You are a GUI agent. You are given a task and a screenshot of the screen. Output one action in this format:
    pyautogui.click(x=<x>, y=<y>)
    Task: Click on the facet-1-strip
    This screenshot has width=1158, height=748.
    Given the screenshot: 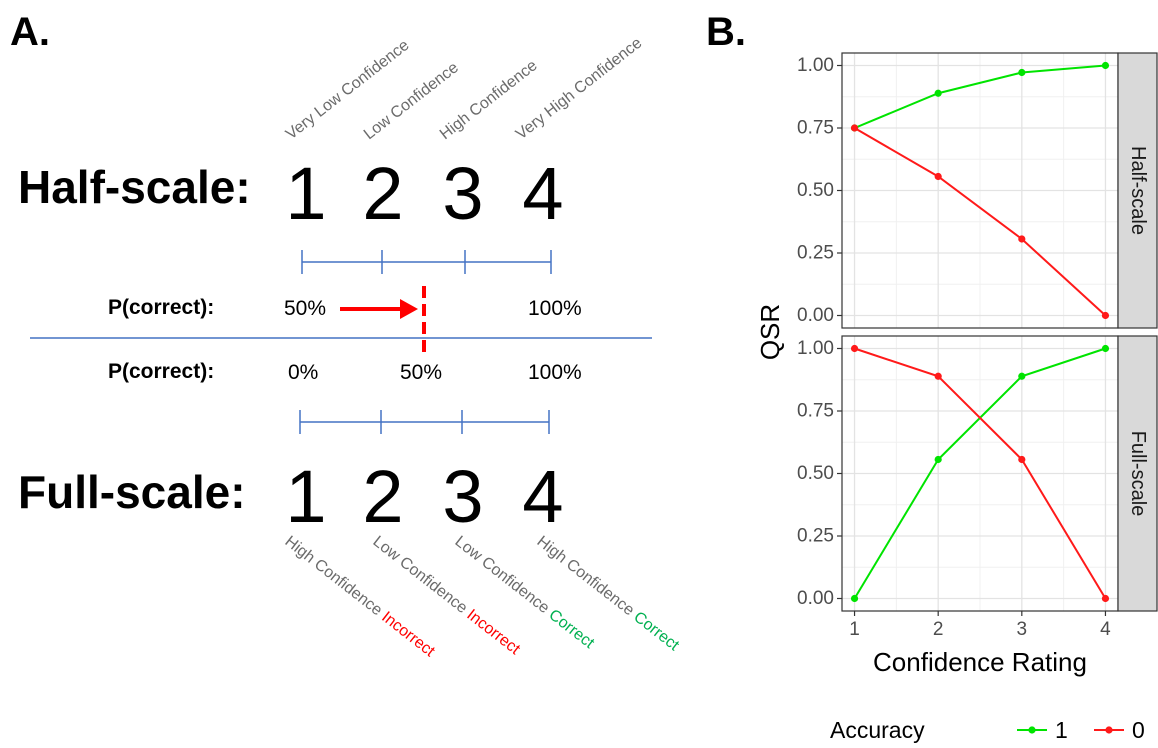 What is the action you would take?
    pyautogui.click(x=1137, y=473)
    